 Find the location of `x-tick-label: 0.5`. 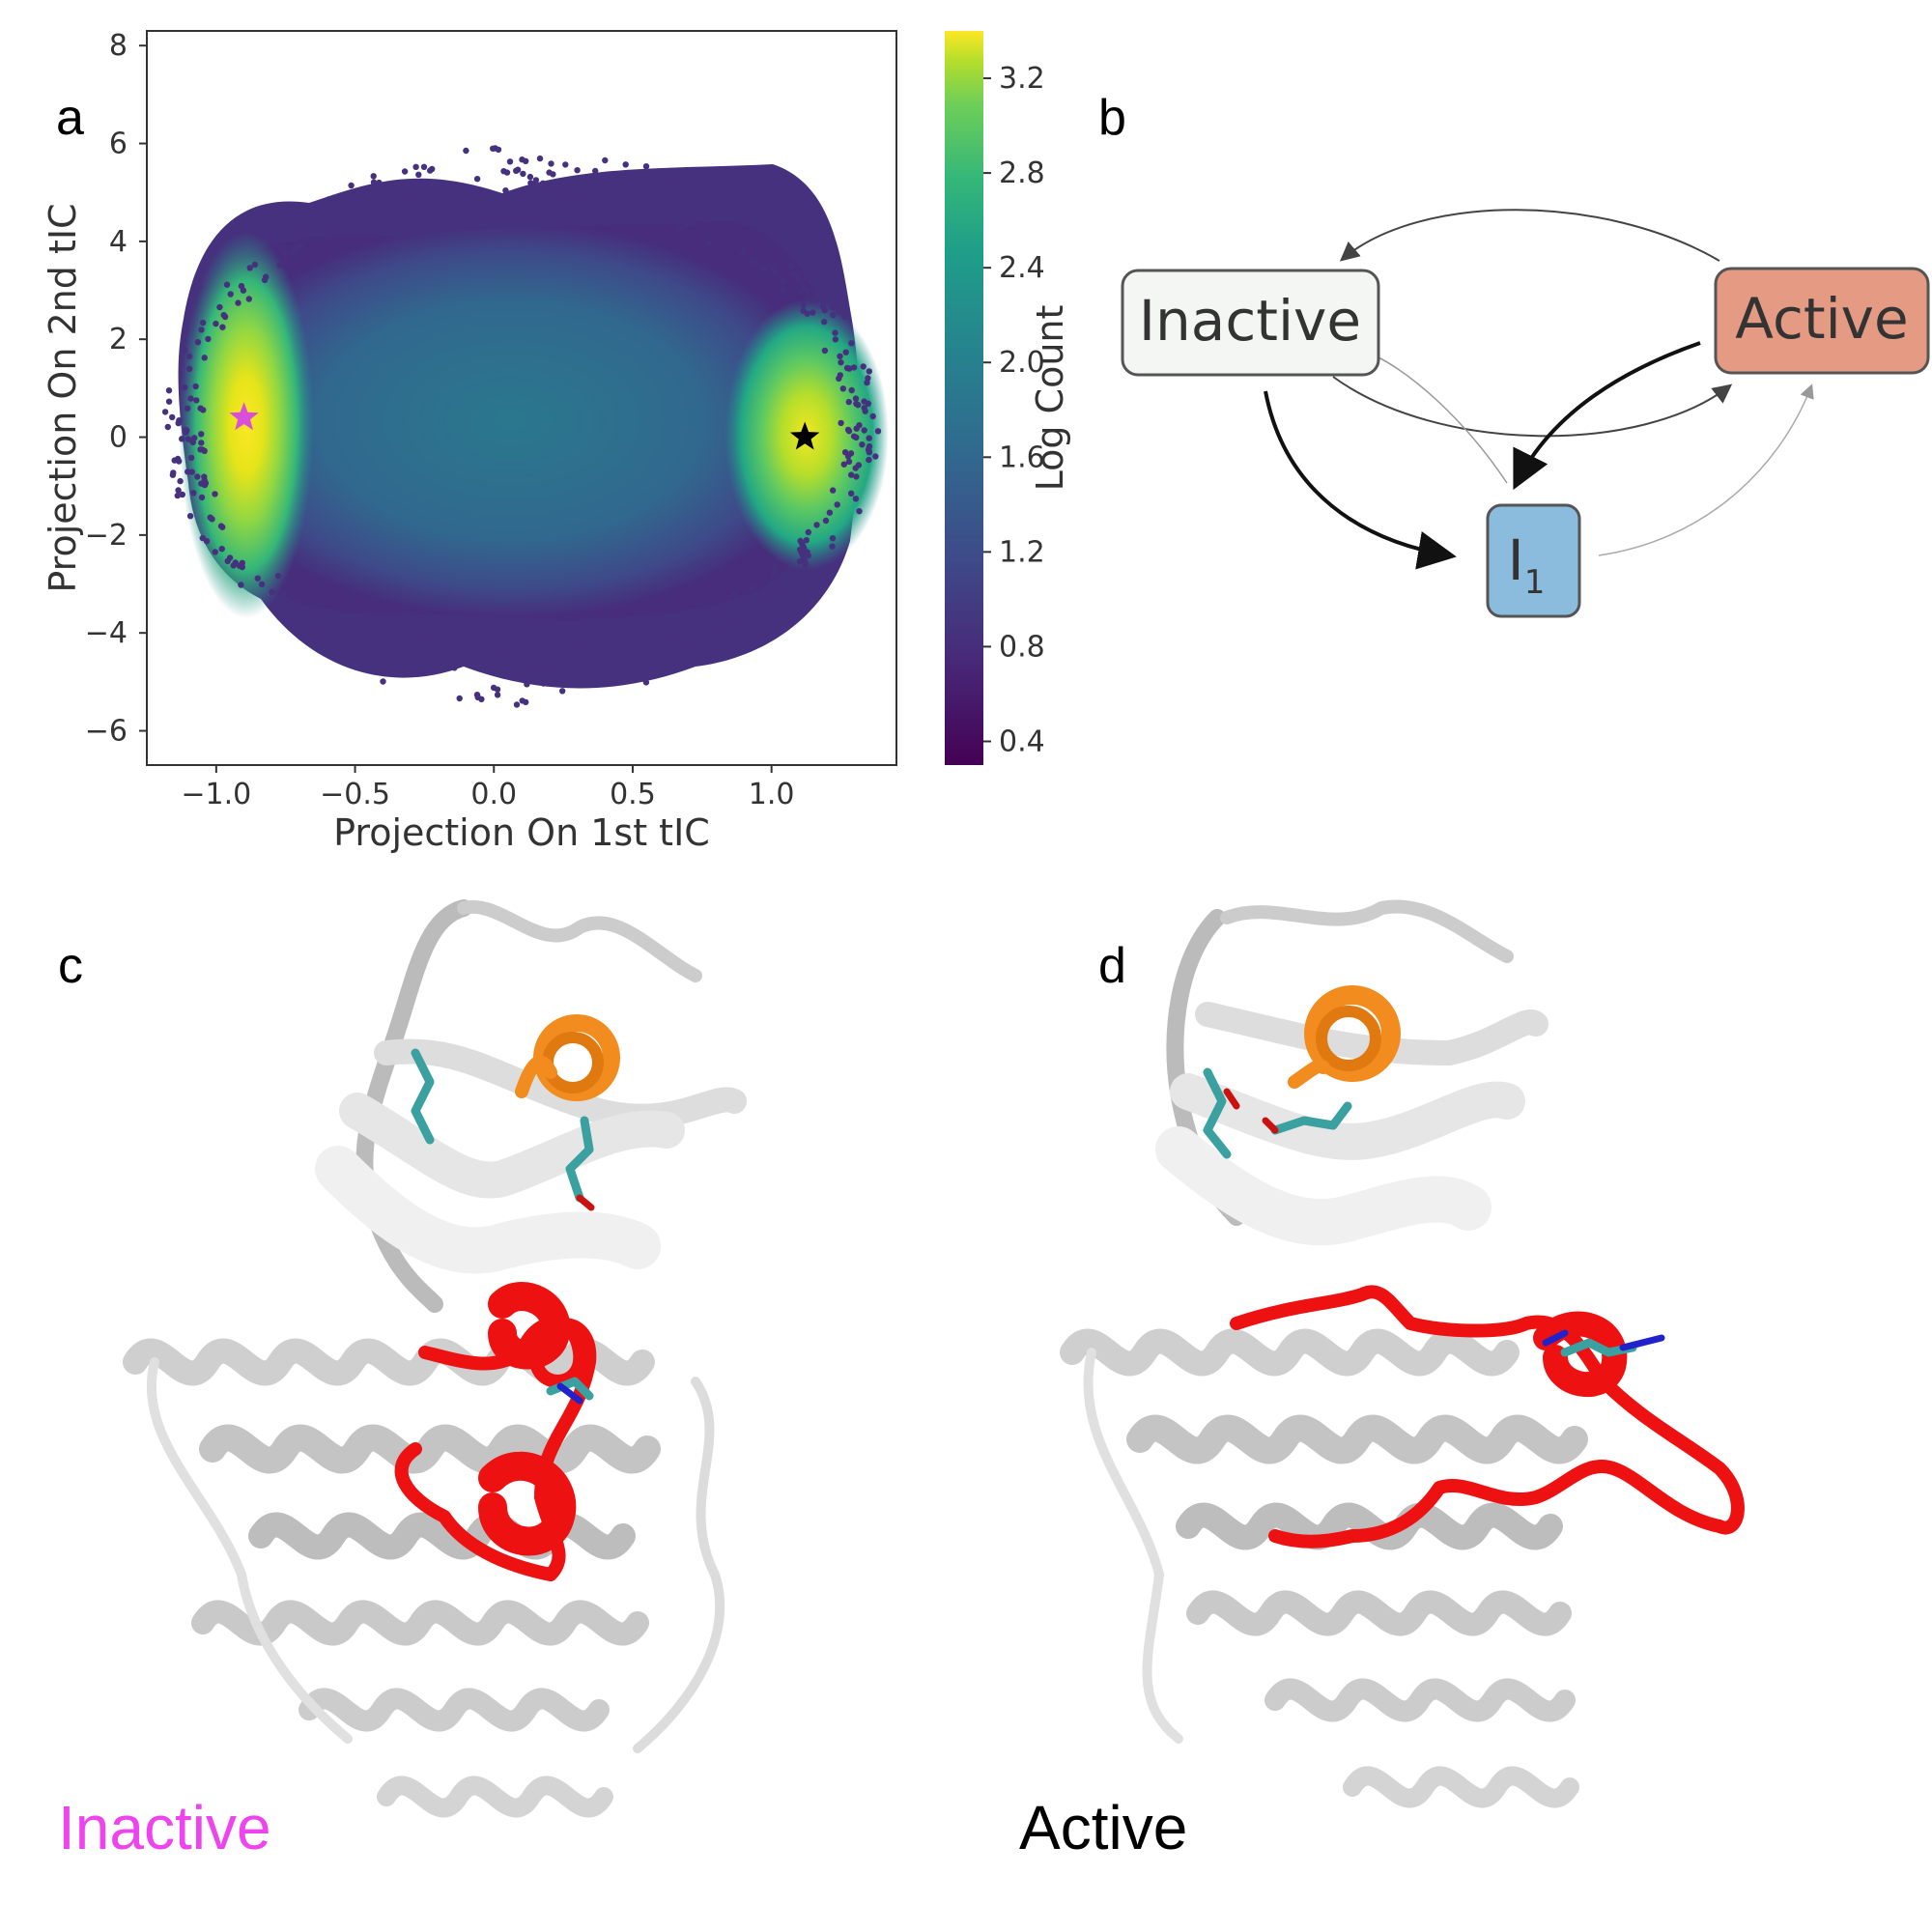

x-tick-label: 0.5 is located at coordinates (633, 794).